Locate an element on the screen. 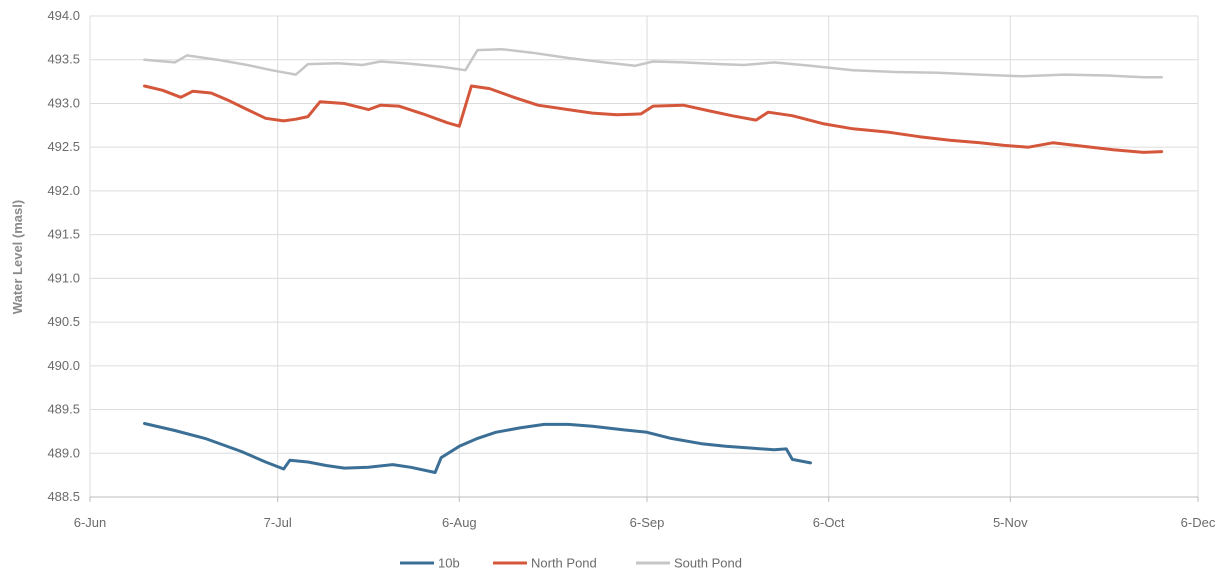  x-tick-label: 7-Jul is located at coordinates (278, 522).